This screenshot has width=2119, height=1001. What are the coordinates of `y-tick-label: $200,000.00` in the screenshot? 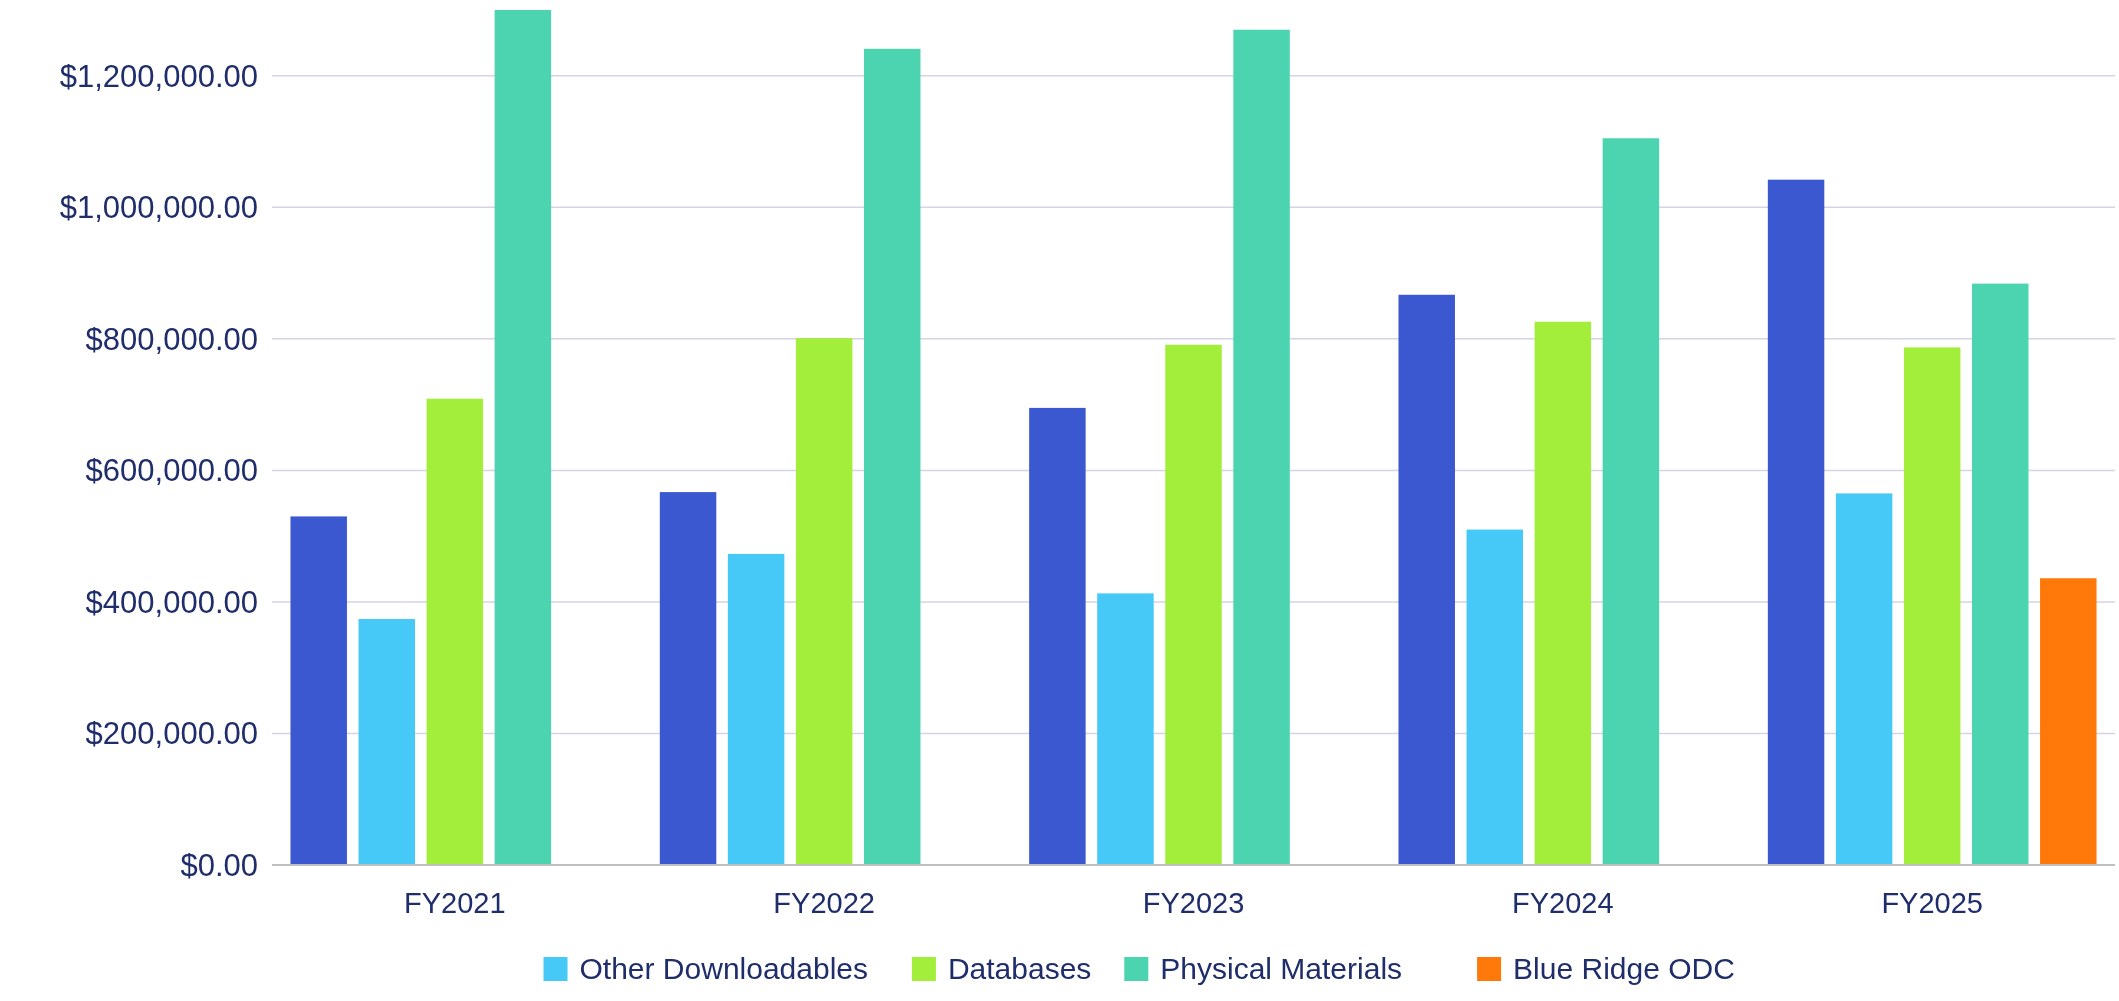 It's located at (171, 734).